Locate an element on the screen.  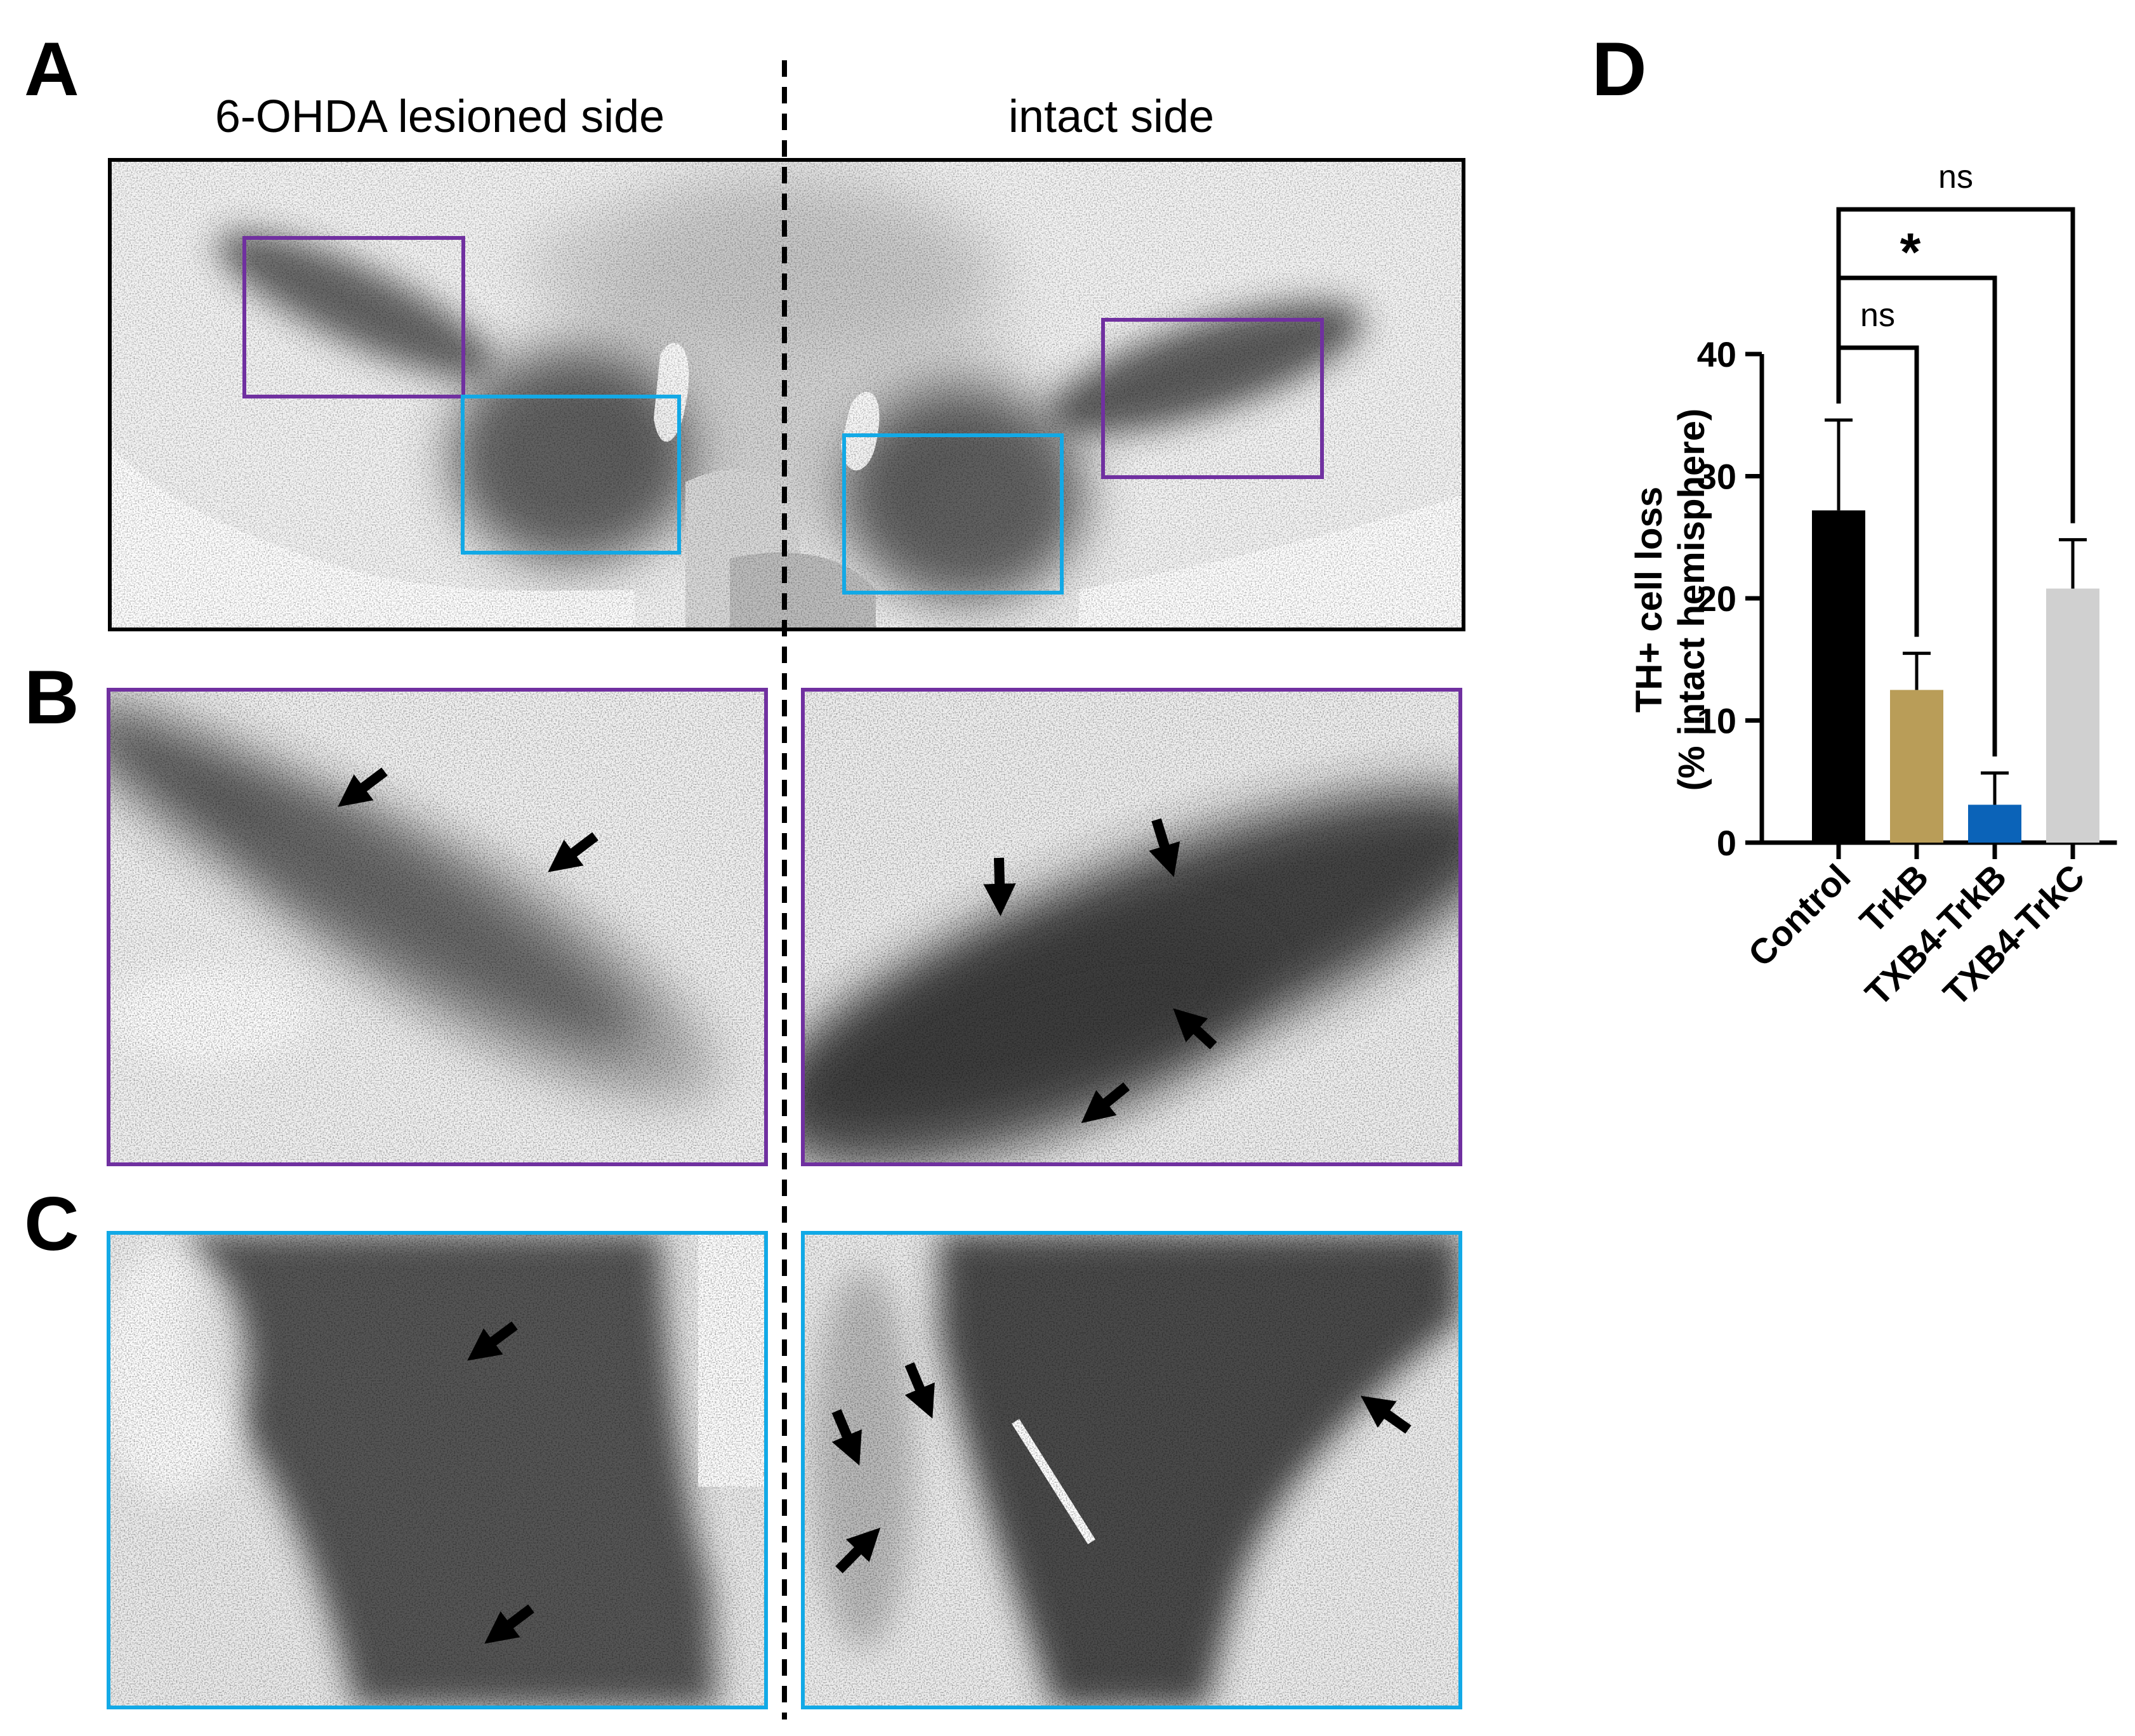
inset-b-lesioned-frame is located at coordinates (438, 927).